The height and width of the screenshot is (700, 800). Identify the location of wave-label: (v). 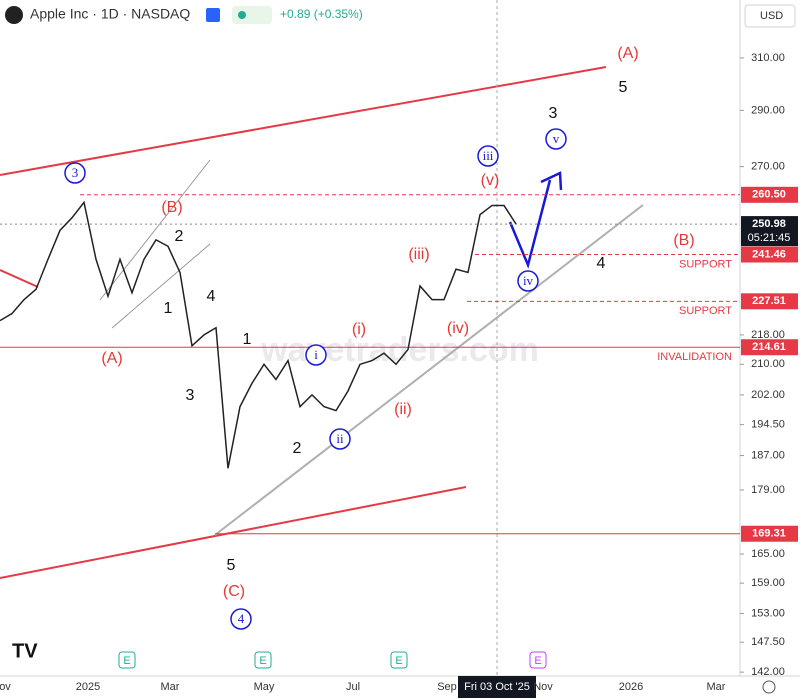
(490, 180).